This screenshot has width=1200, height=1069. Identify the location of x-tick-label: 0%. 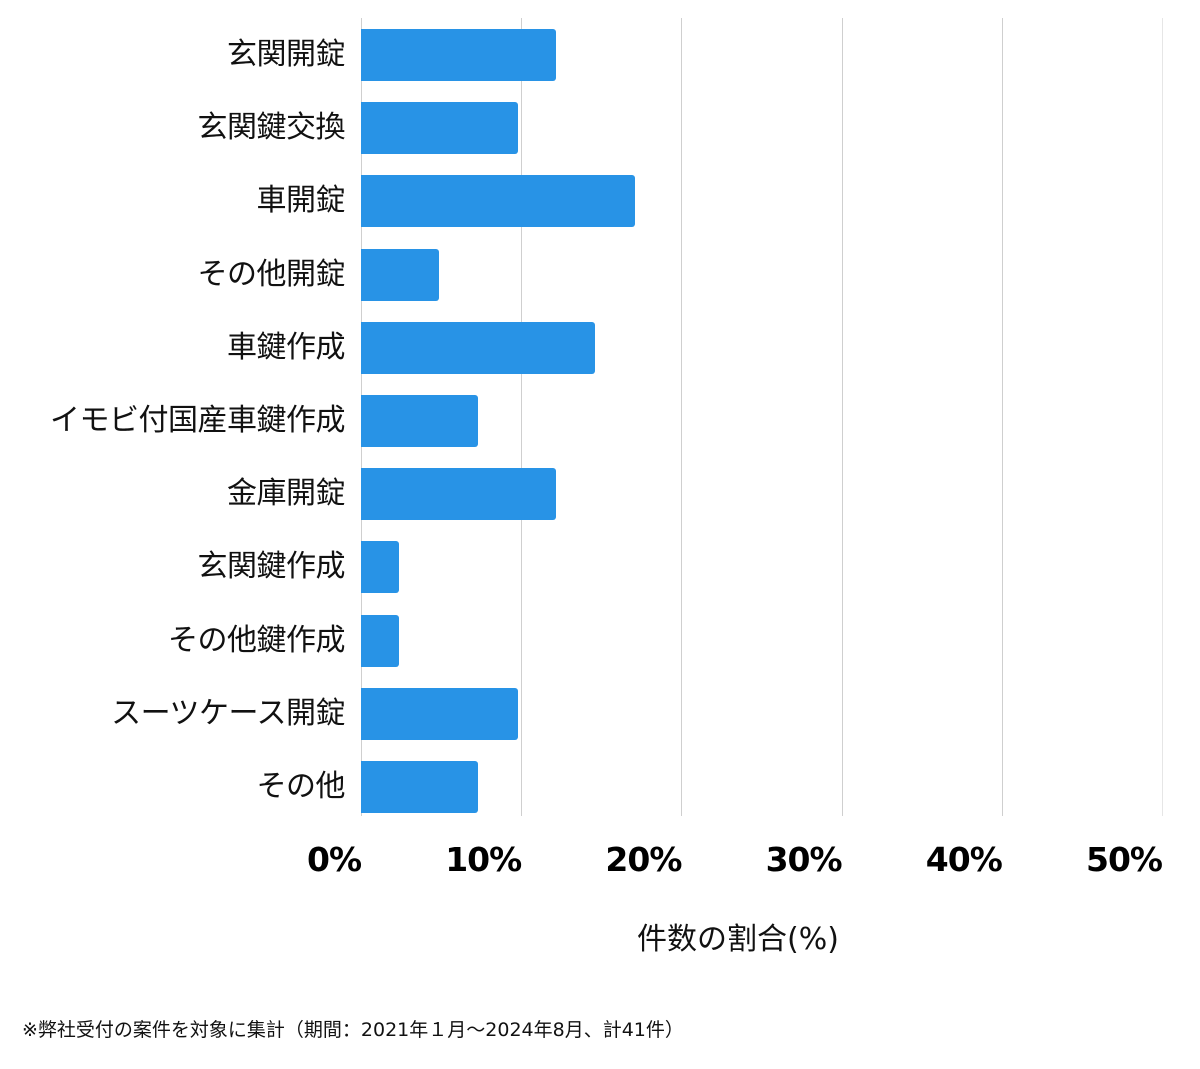
(334, 859).